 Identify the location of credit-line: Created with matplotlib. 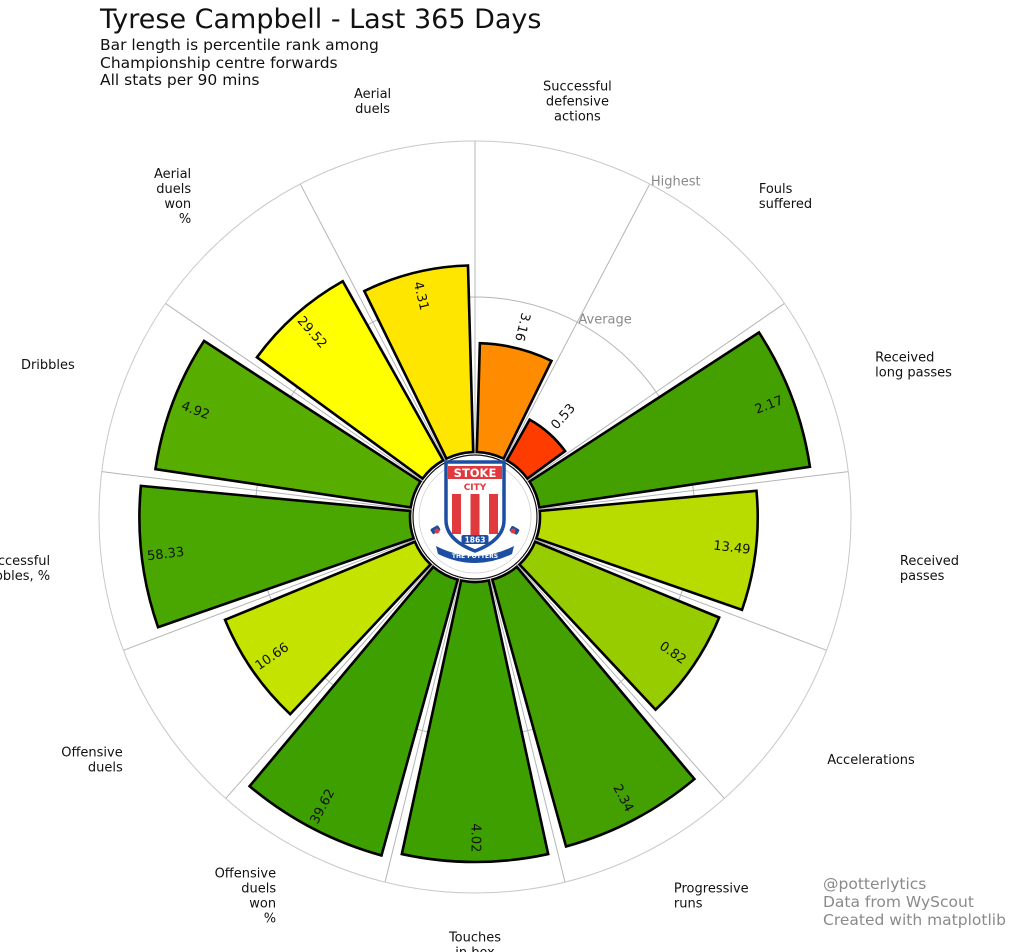
(914, 920).